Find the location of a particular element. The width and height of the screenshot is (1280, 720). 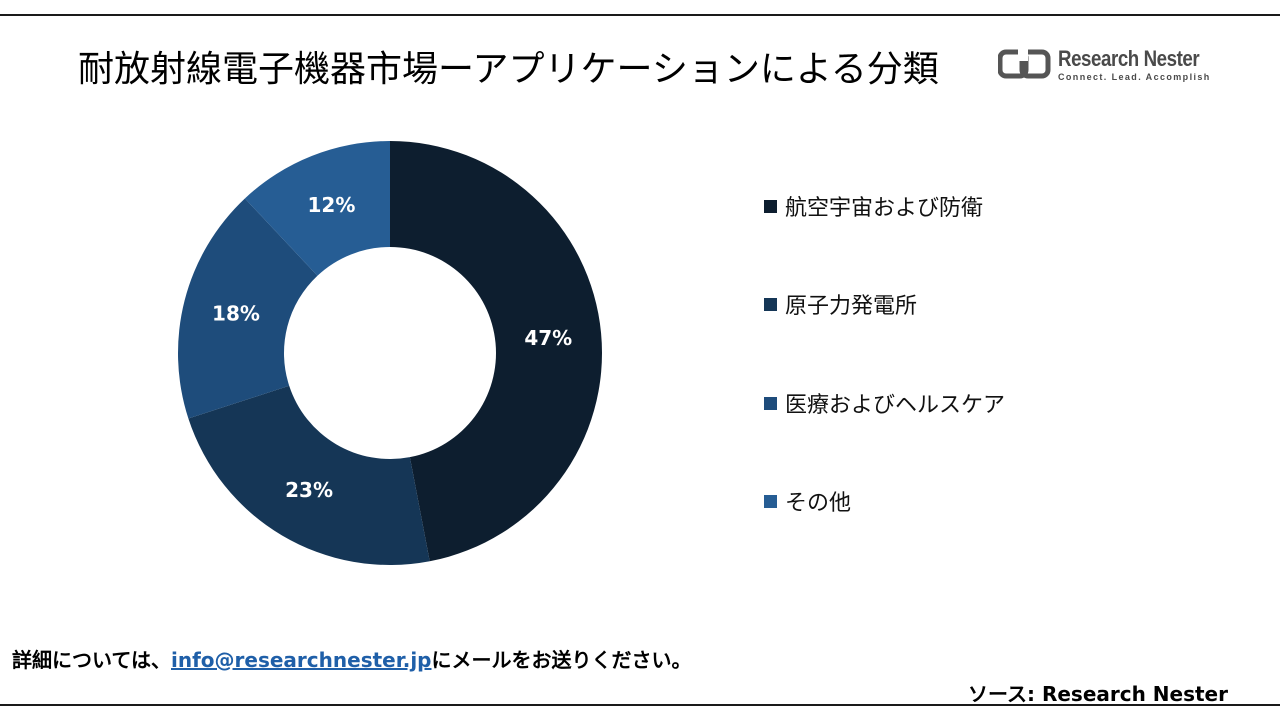

legend-item-medical-healthcare: 医療およびヘルスケア is located at coordinates (884, 403).